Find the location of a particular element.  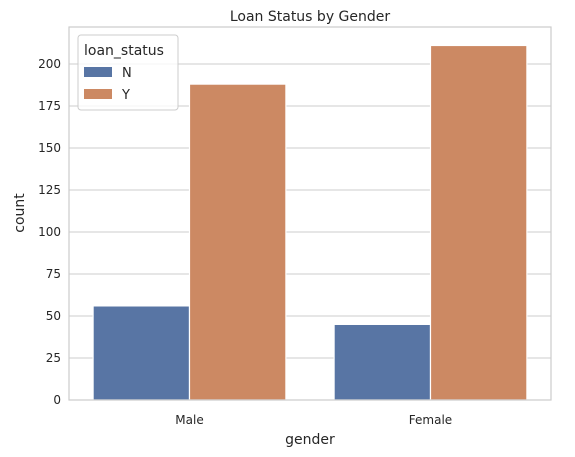

y-axis-label: count is located at coordinates (20, 213).